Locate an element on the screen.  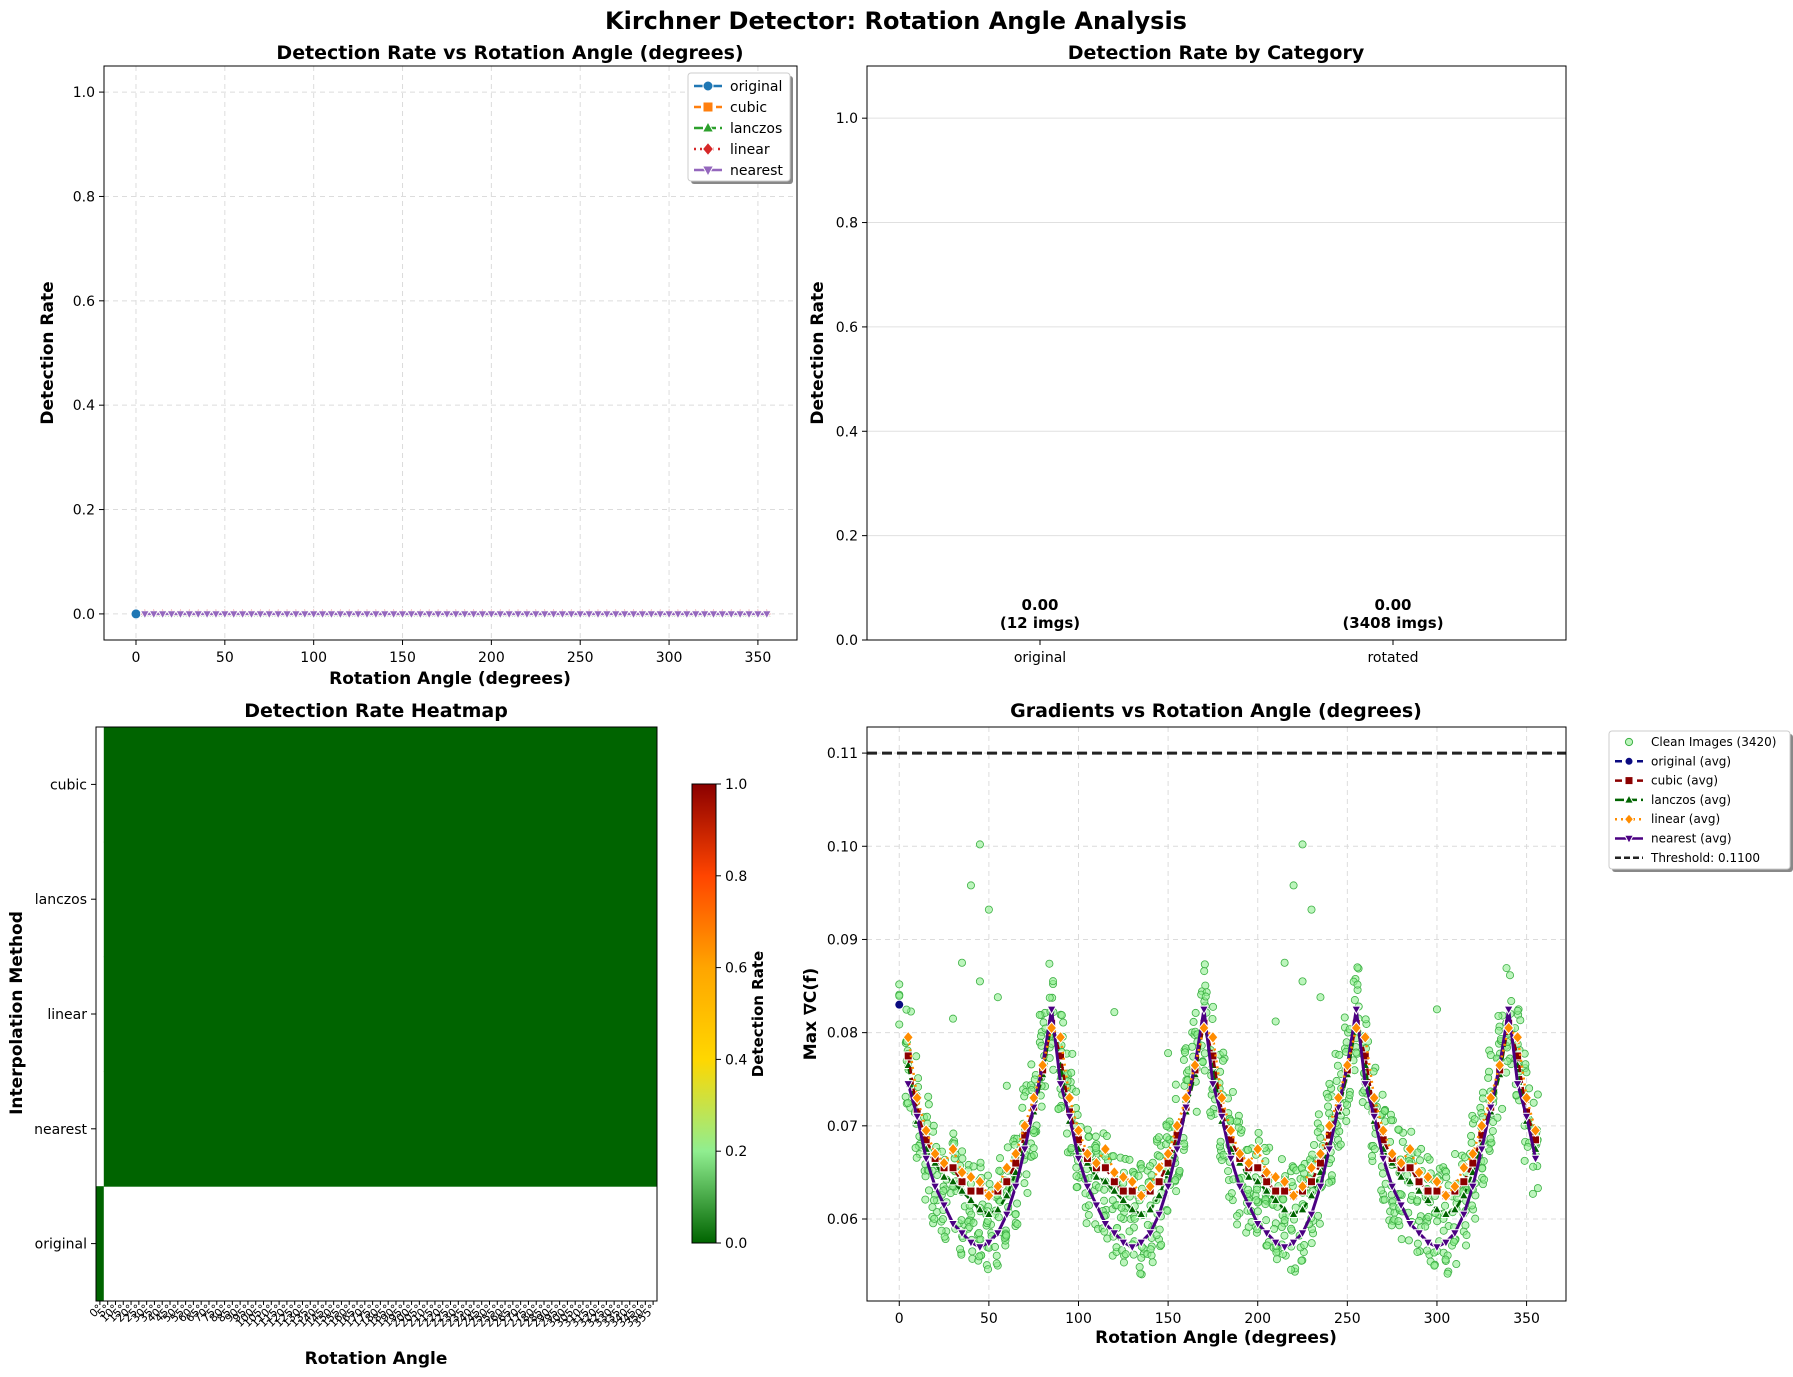
y-tick-label: original is located at coordinates (61, 1245).